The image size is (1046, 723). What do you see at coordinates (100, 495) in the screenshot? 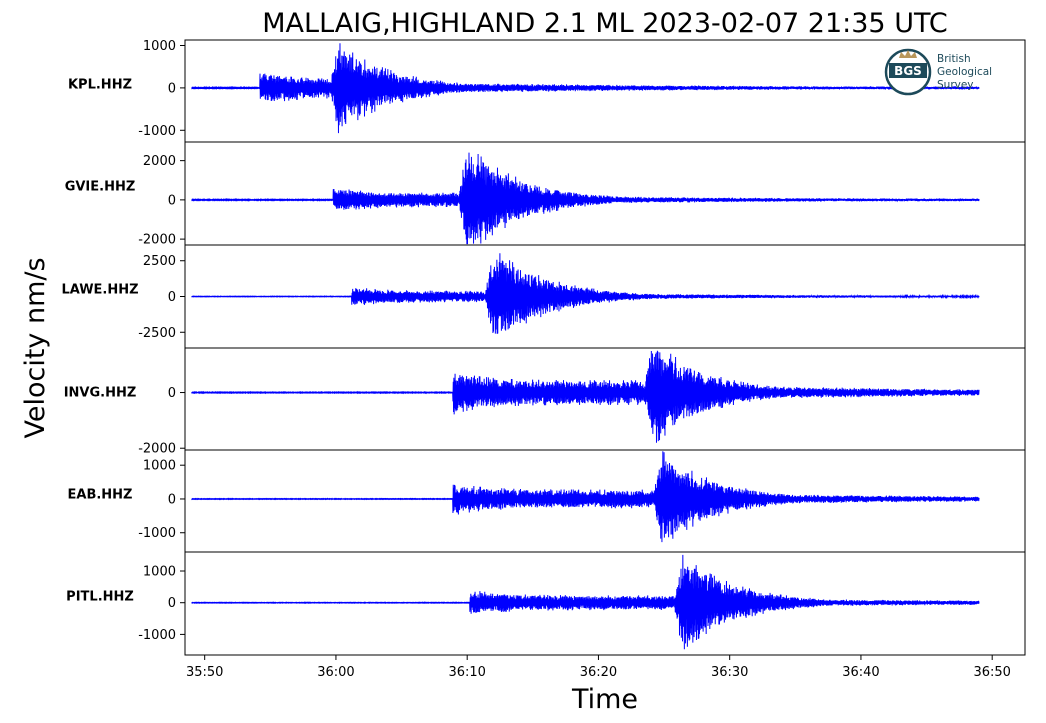
I see `station-label: EAB.HHZ` at bounding box center [100, 495].